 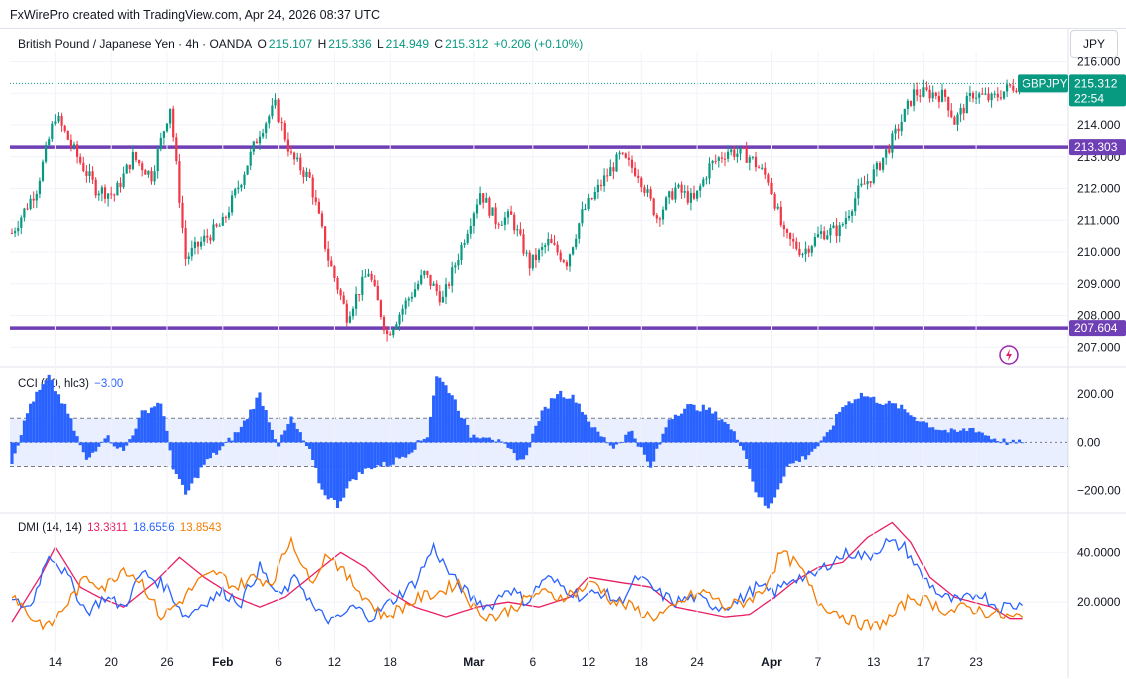 I want to click on lightning-icon, so click(x=1009, y=355).